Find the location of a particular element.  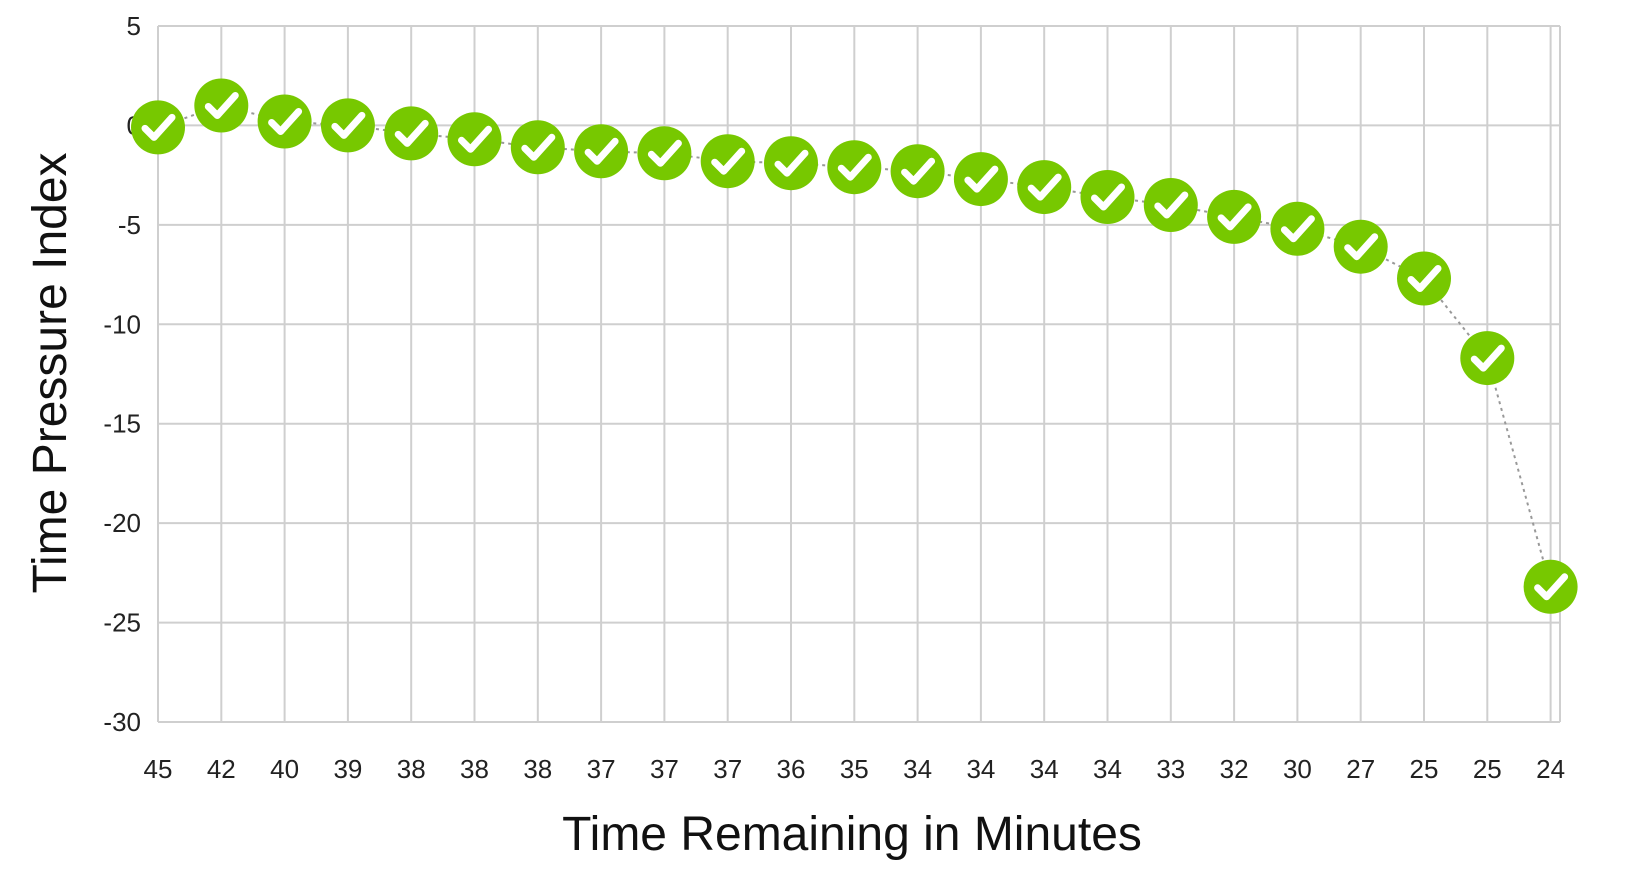

x-tick-label: 39 is located at coordinates (347, 769).